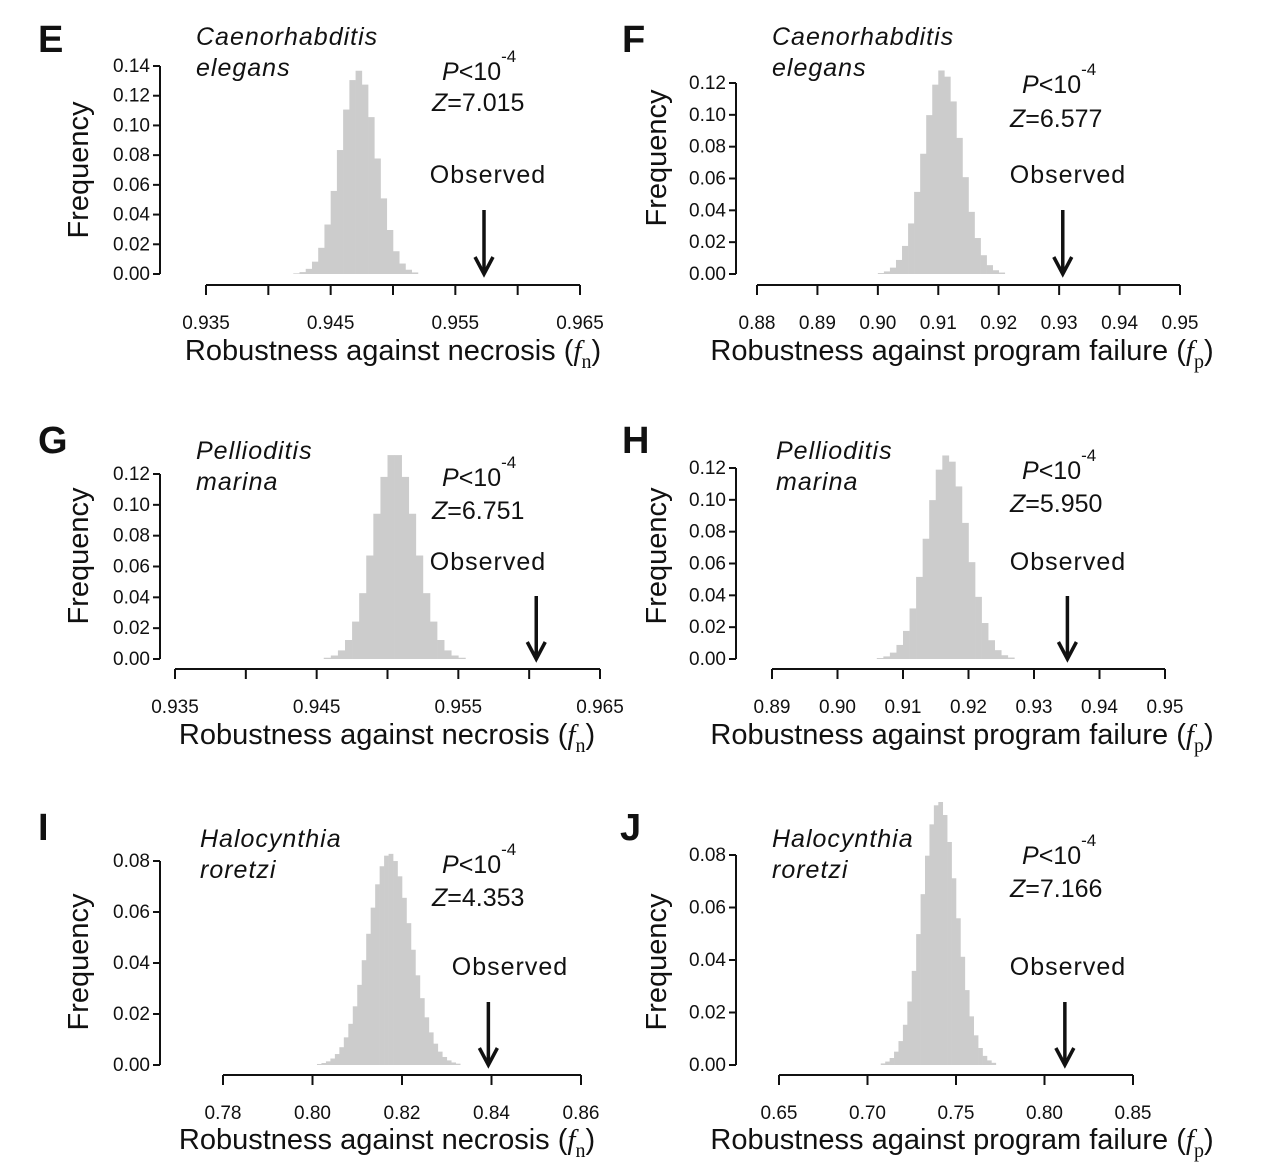 The width and height of the screenshot is (1286, 1172). Describe the element at coordinates (402, 1113) in the screenshot. I see `x-tick-label: 0.82` at that location.